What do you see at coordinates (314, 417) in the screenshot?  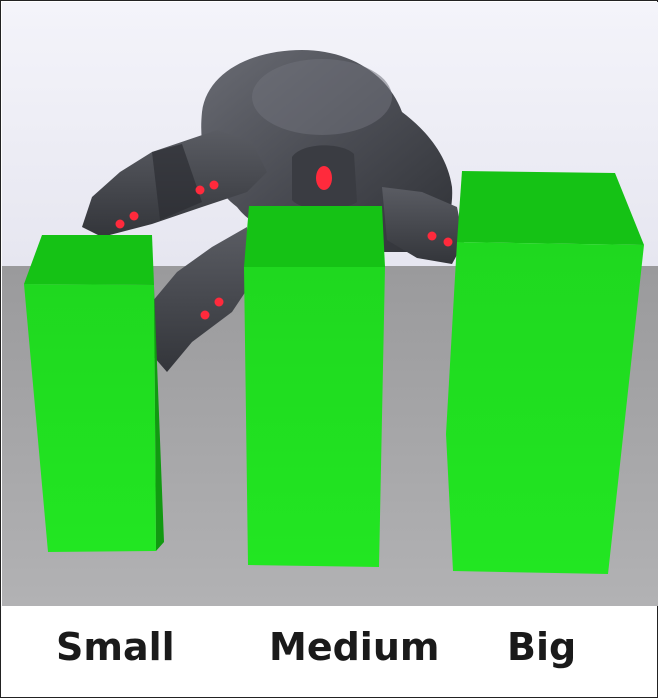 I see `block-medium-front` at bounding box center [314, 417].